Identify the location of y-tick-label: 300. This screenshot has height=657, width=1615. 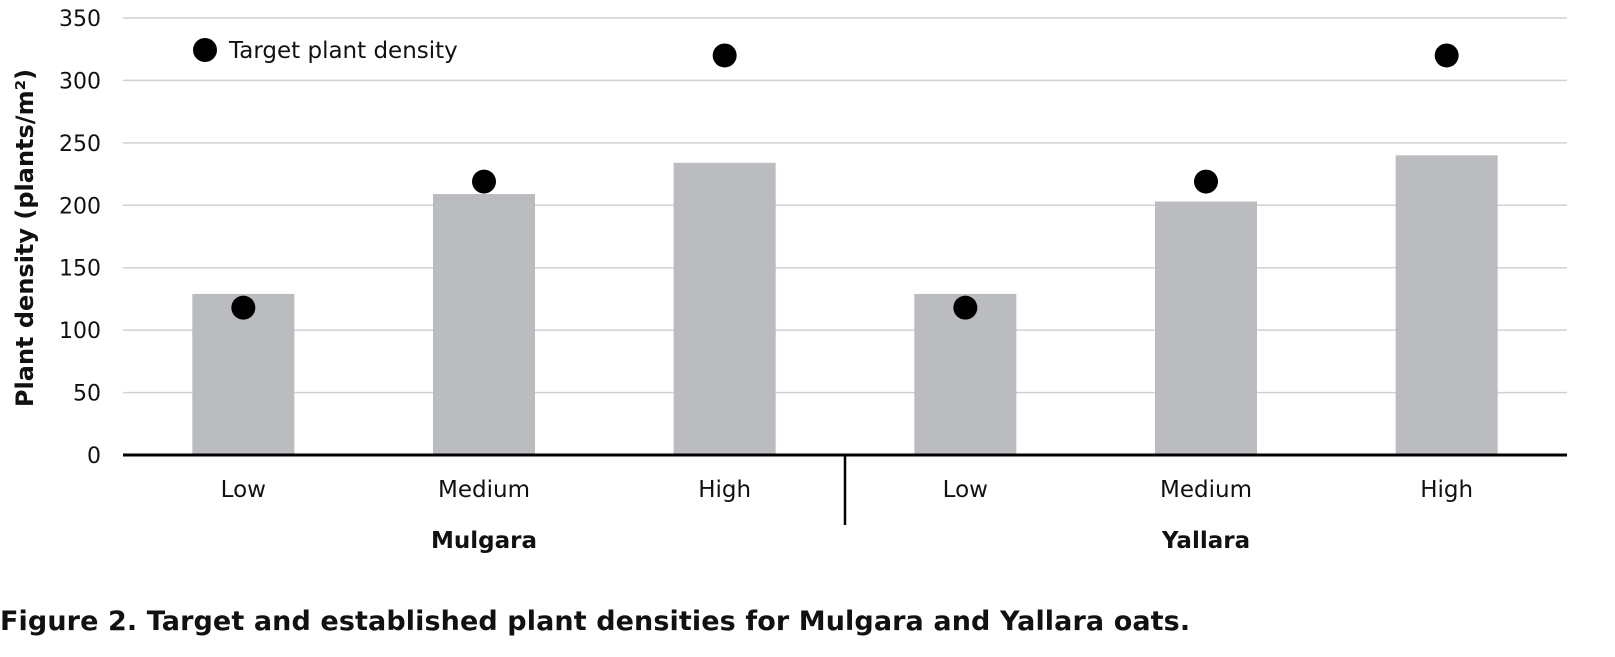
(80, 81).